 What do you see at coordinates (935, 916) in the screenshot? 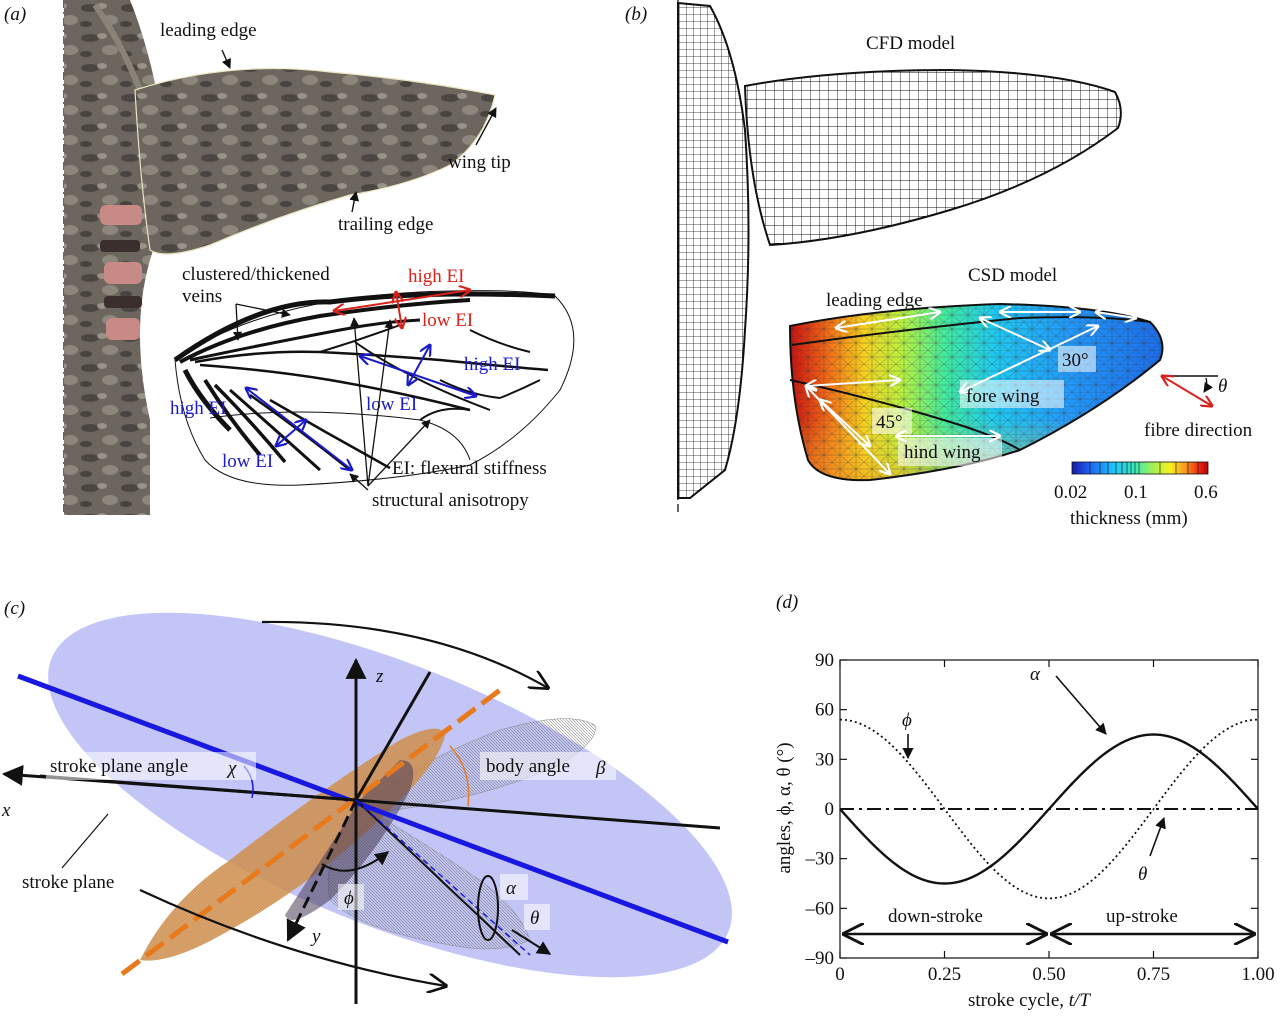
I see `label-down-stroke: down-stroke` at bounding box center [935, 916].